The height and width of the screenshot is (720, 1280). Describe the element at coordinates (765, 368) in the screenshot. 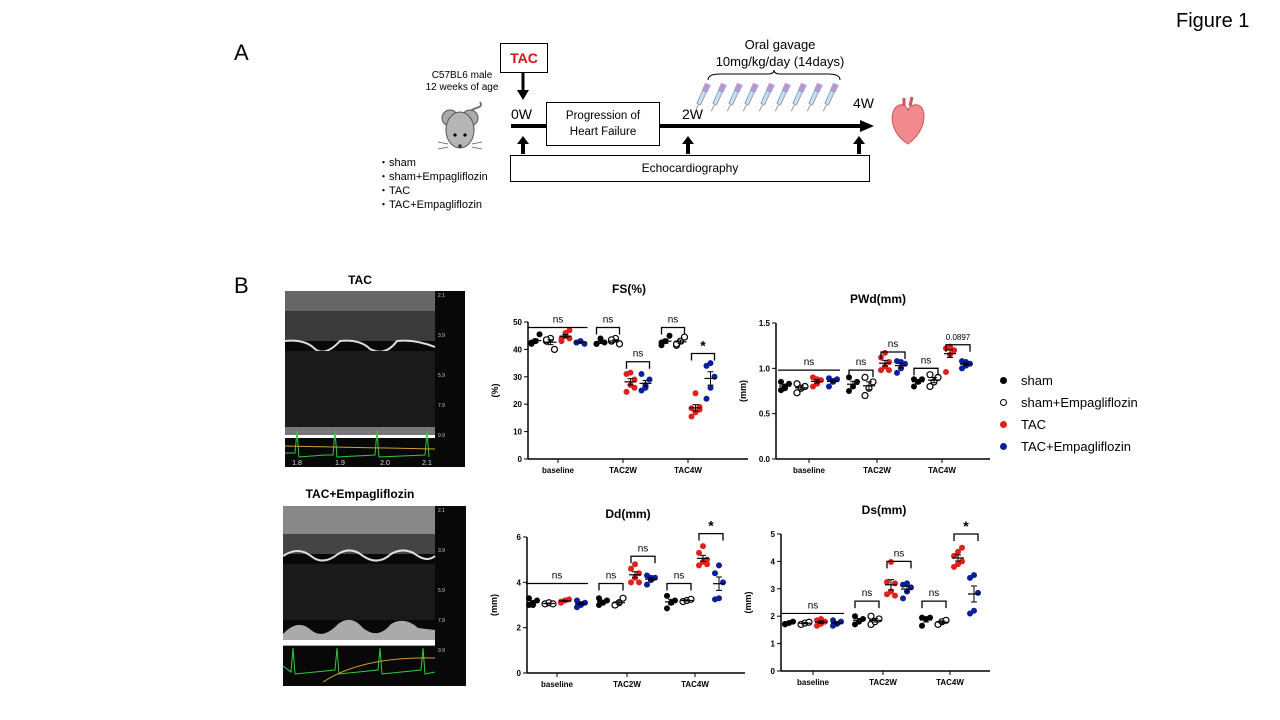

I see `y-tick-label: 1.0` at that location.